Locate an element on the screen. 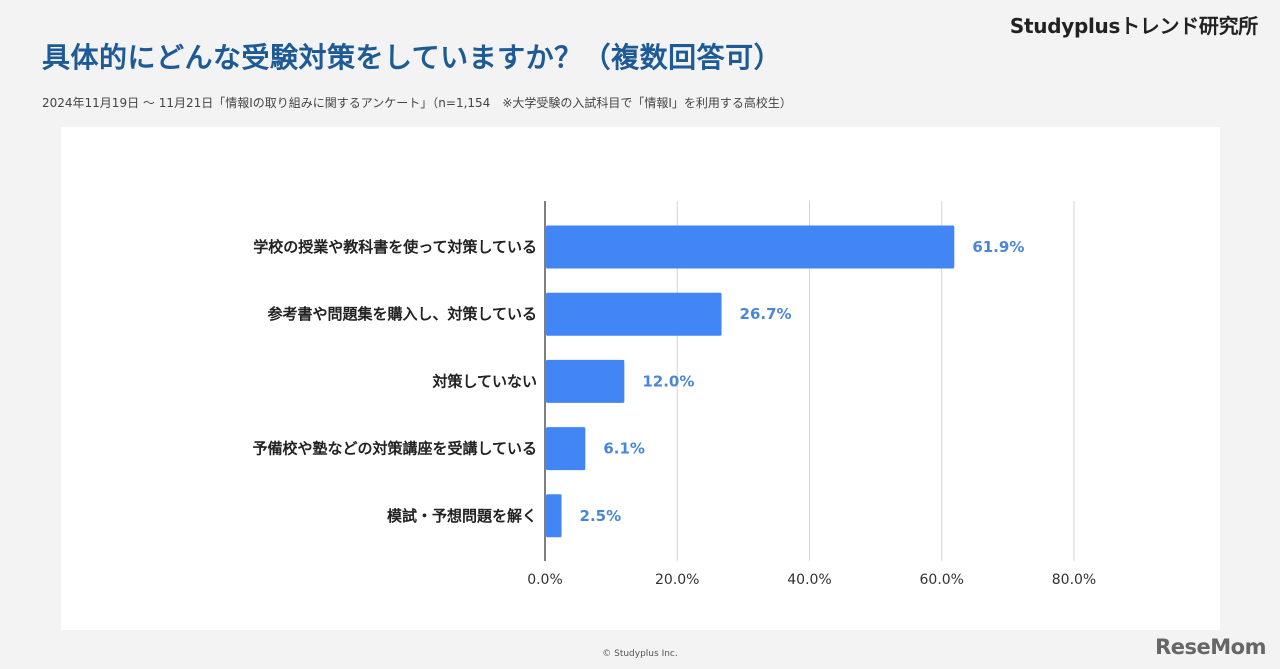  copyright-text: © Studyplus Inc. is located at coordinates (640, 654).